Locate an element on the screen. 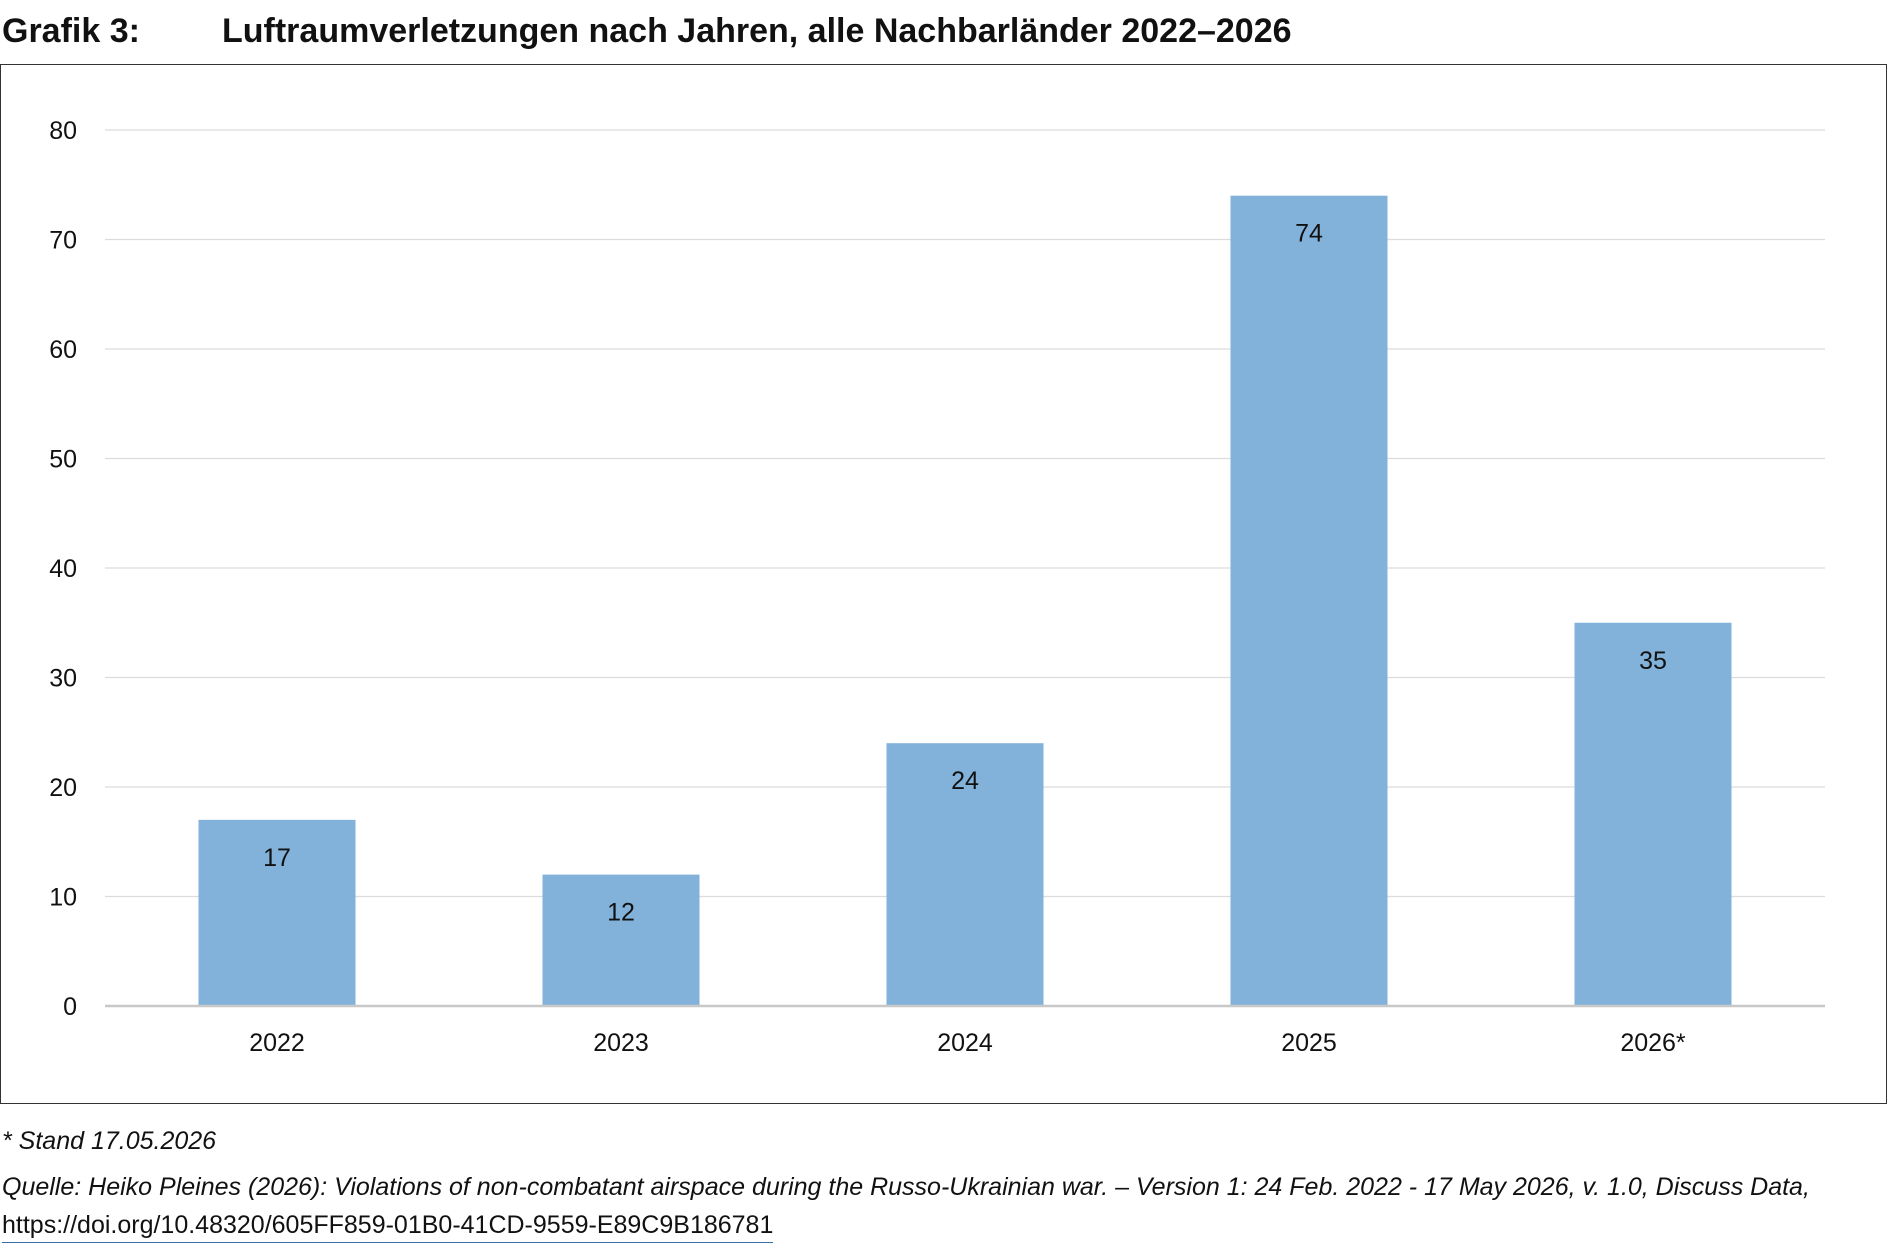 The image size is (1890, 1251). figure-label: Grafik 3: is located at coordinates (71, 31).